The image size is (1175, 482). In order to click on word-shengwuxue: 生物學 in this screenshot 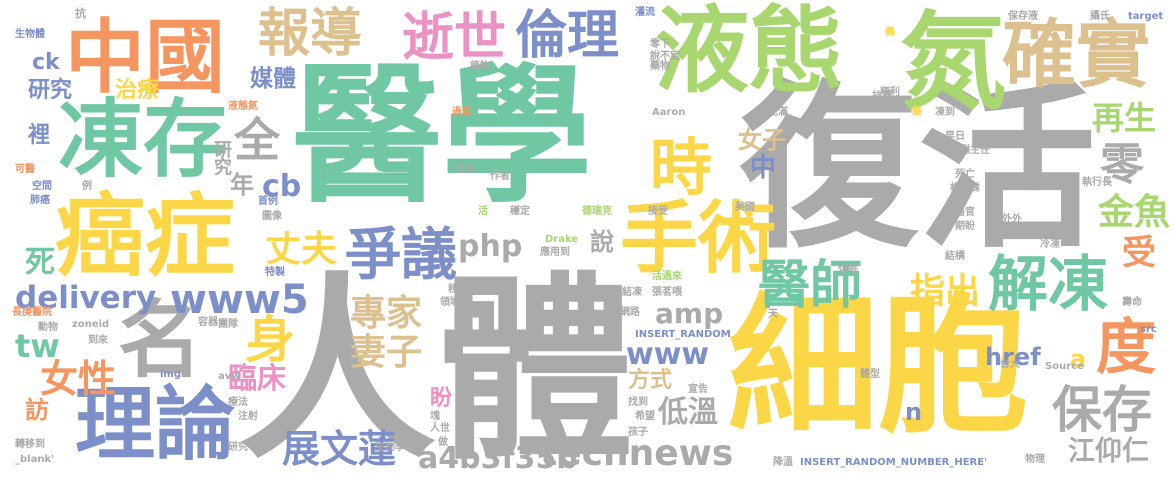, I will do `click(390, 447)`.